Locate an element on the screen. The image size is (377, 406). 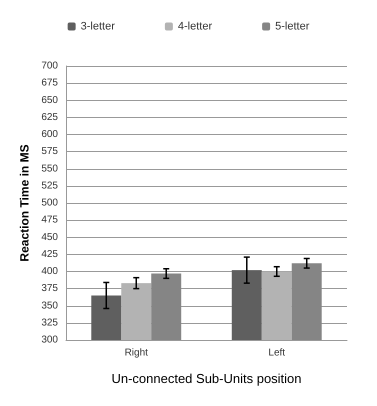
y-tick-label: 325 is located at coordinates (49, 322).